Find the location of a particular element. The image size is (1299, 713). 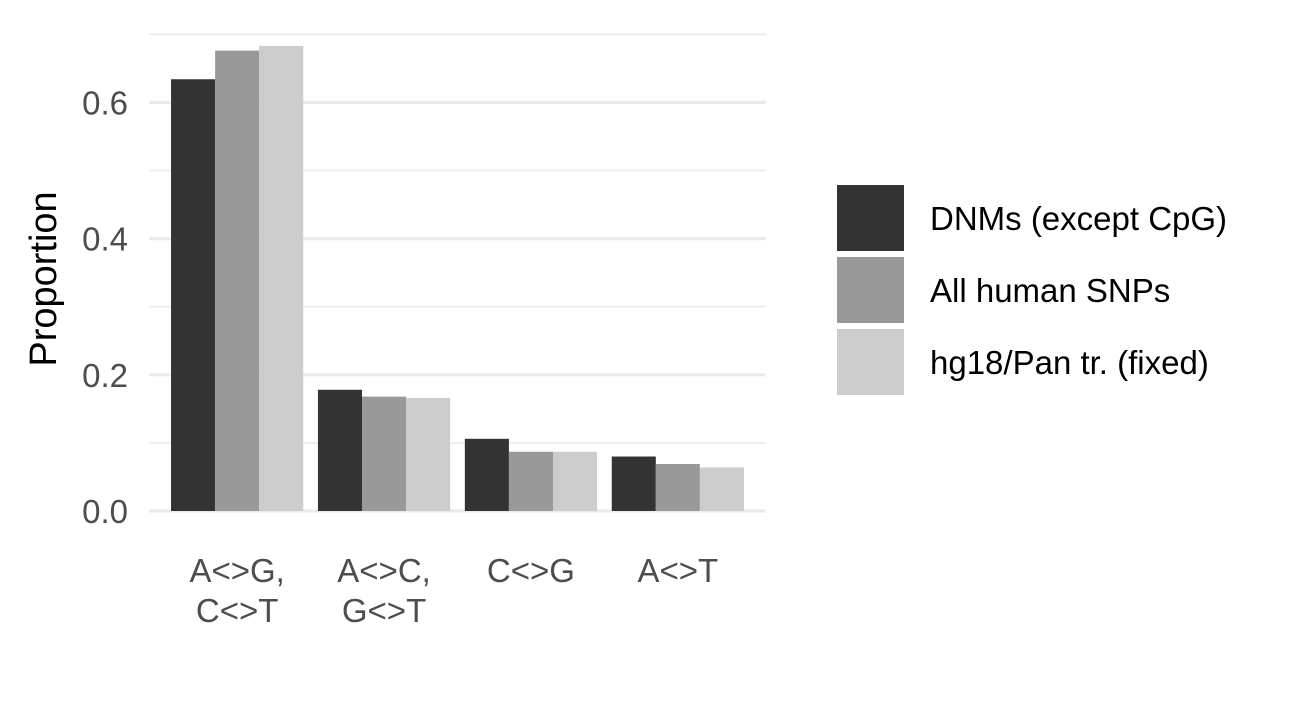

y-tick-label: 0.0 is located at coordinates (105, 511).